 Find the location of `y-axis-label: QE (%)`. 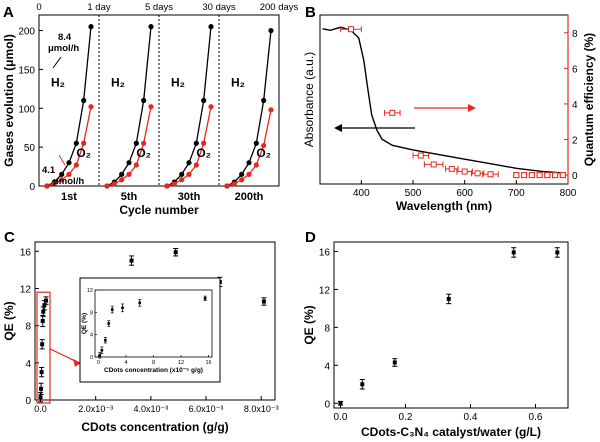

y-axis-label: QE (%) is located at coordinates (9, 320).